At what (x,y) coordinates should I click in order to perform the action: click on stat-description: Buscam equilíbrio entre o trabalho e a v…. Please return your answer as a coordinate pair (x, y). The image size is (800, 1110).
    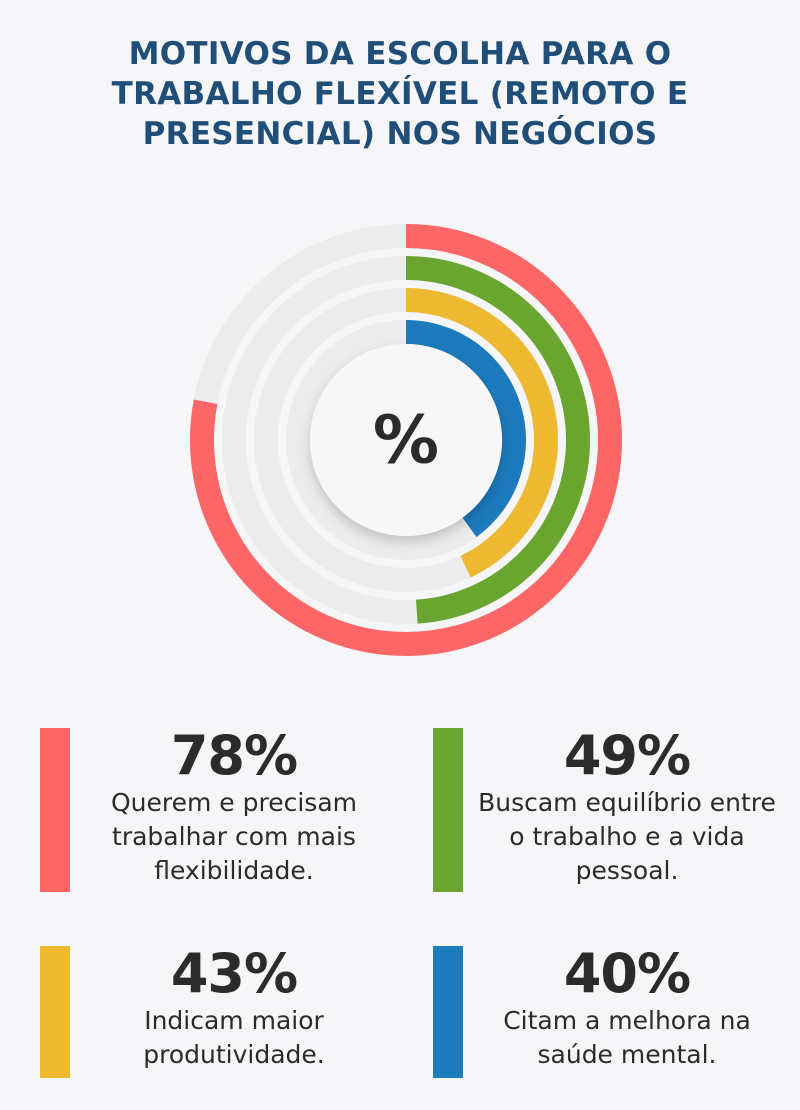
    Looking at the image, I should click on (627, 836).